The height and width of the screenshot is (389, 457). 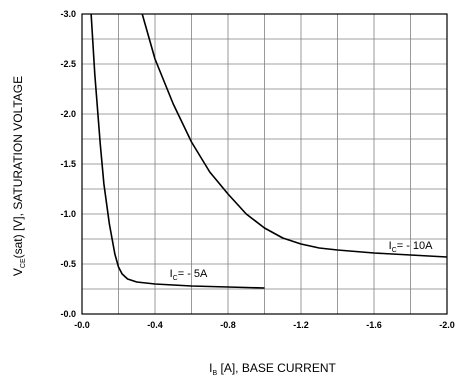 What do you see at coordinates (68, 14) in the screenshot?
I see `y-tick-label: -3.0` at bounding box center [68, 14].